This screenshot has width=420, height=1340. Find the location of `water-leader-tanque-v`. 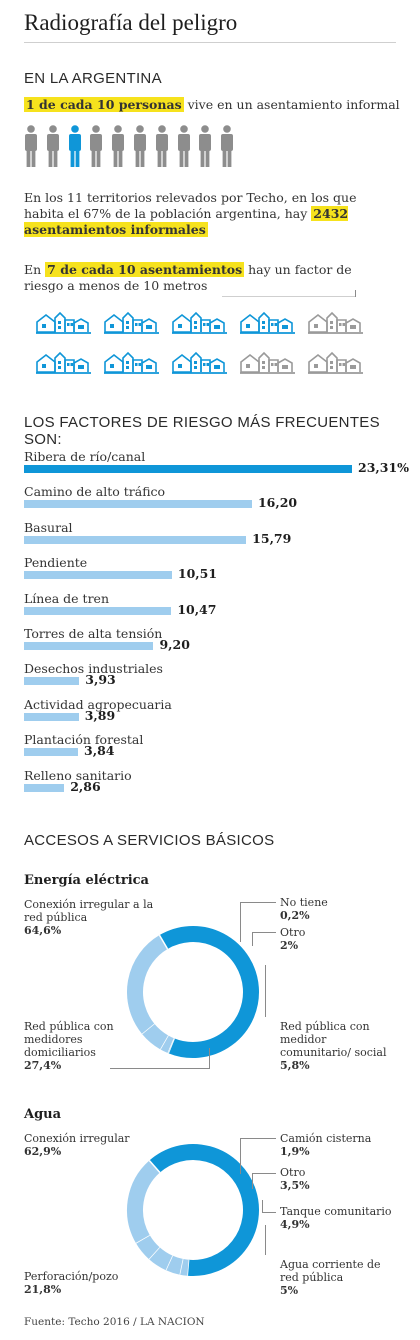

water-leader-tanque-v is located at coordinates (262, 1206).